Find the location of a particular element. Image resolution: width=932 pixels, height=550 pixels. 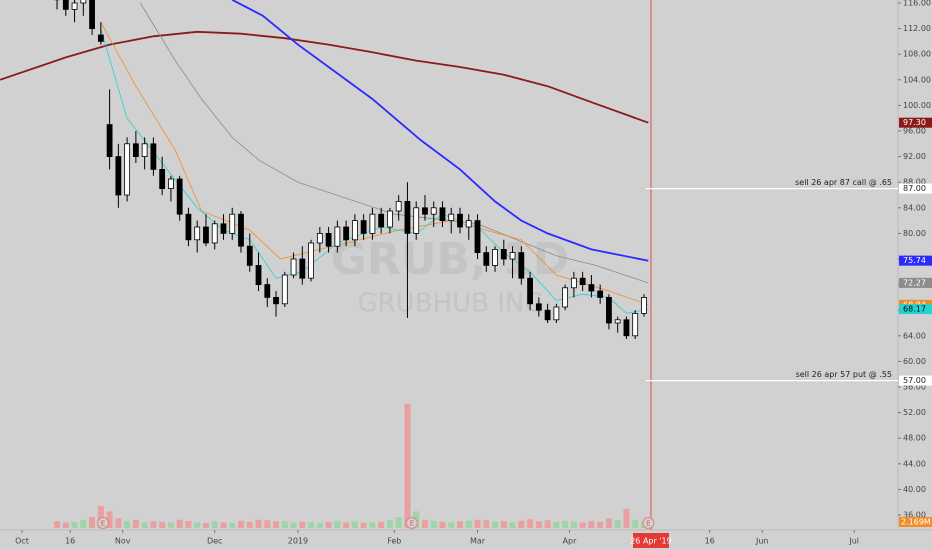

y-tick-label: 64.00 is located at coordinates (914, 335).